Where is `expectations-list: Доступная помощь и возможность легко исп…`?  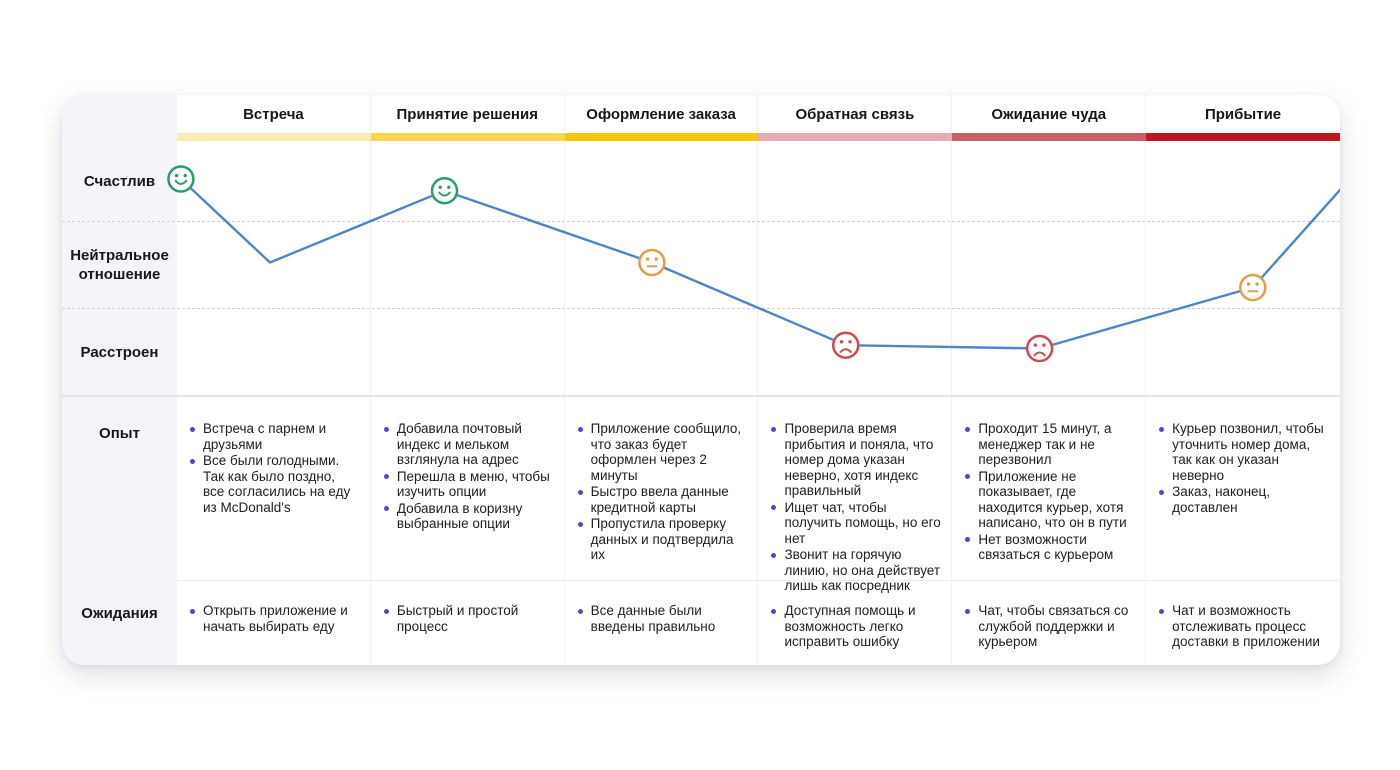 expectations-list: Доступная помощь и возможность легко исп… is located at coordinates (855, 626).